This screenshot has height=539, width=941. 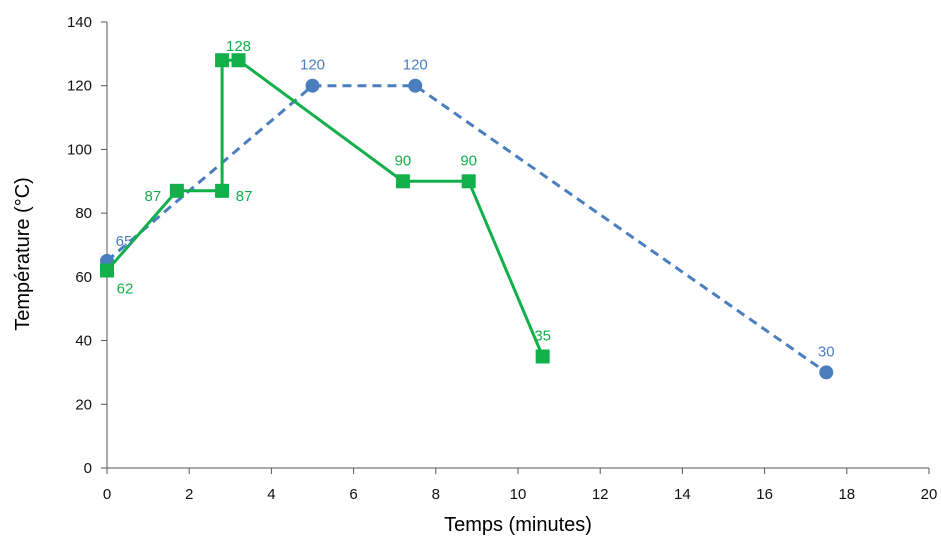 I want to click on y-tick-label: 60, so click(x=83, y=277).